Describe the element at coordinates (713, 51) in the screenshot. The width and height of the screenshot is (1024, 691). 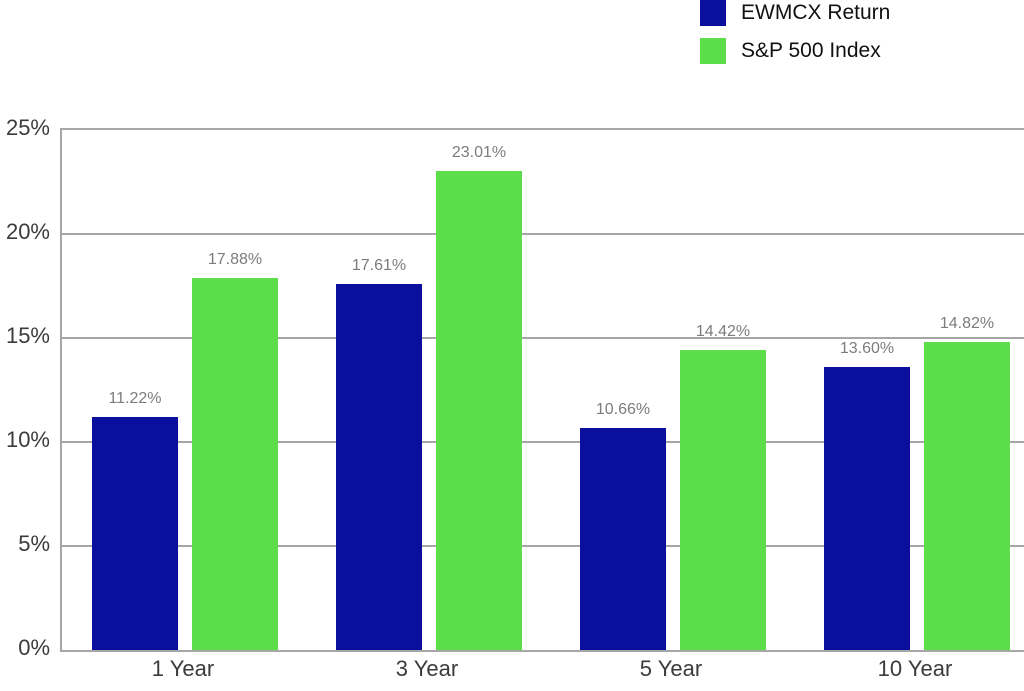
I see `legend-swatch-sp500-icon` at that location.